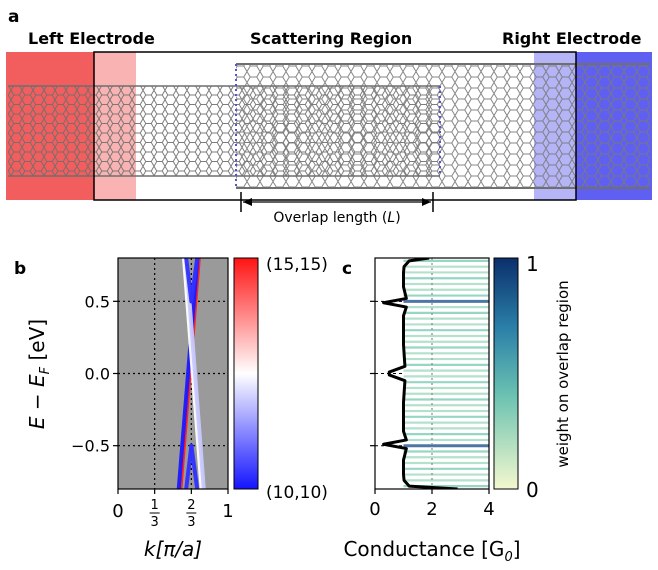 This screenshot has width=658, height=570. I want to click on left-electrode-title: Left Electrode, so click(91, 38).